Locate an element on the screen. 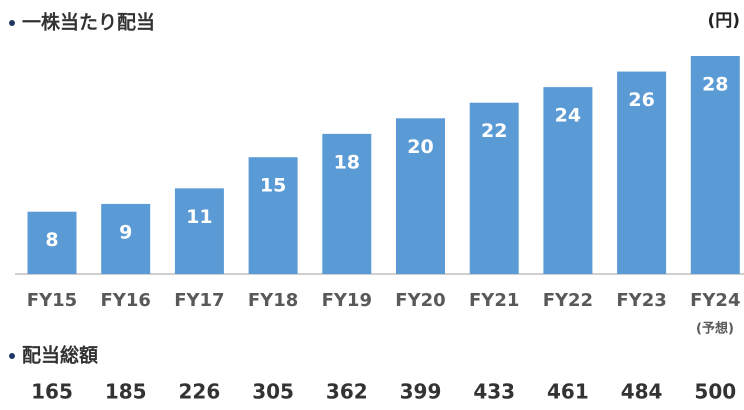 Image resolution: width=744 pixels, height=410 pixels. chart-title: 一株当たり配当 is located at coordinates (88, 22).